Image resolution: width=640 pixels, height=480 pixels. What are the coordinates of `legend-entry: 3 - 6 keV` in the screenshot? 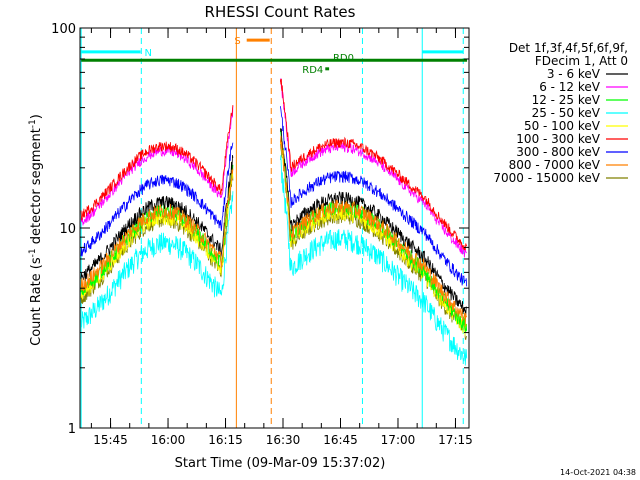 It's located at (587, 74).